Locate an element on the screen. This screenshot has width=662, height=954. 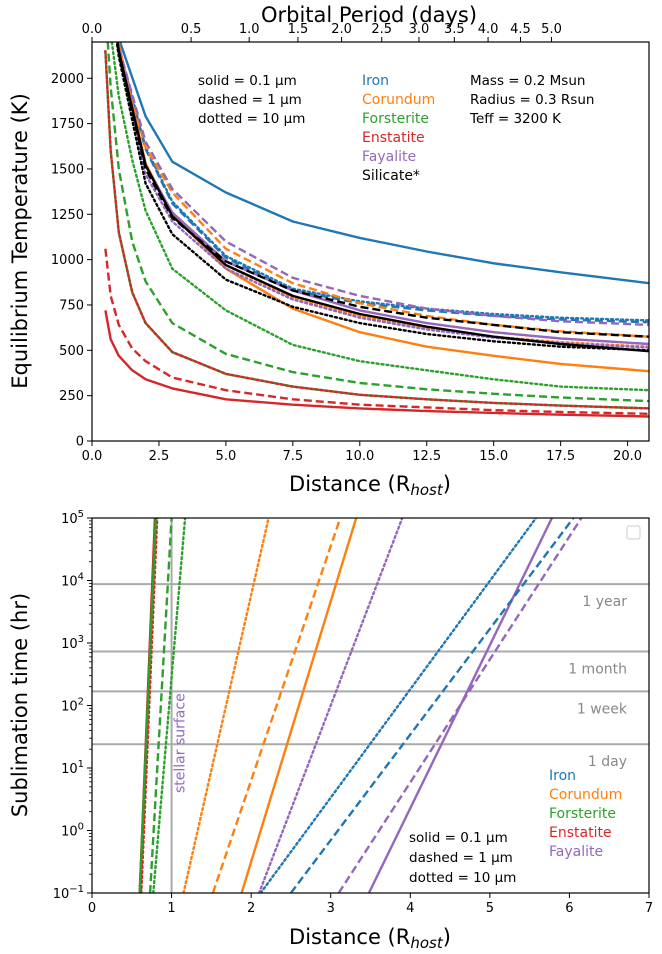
line-fayalite-dotted is located at coordinates (330, 705).